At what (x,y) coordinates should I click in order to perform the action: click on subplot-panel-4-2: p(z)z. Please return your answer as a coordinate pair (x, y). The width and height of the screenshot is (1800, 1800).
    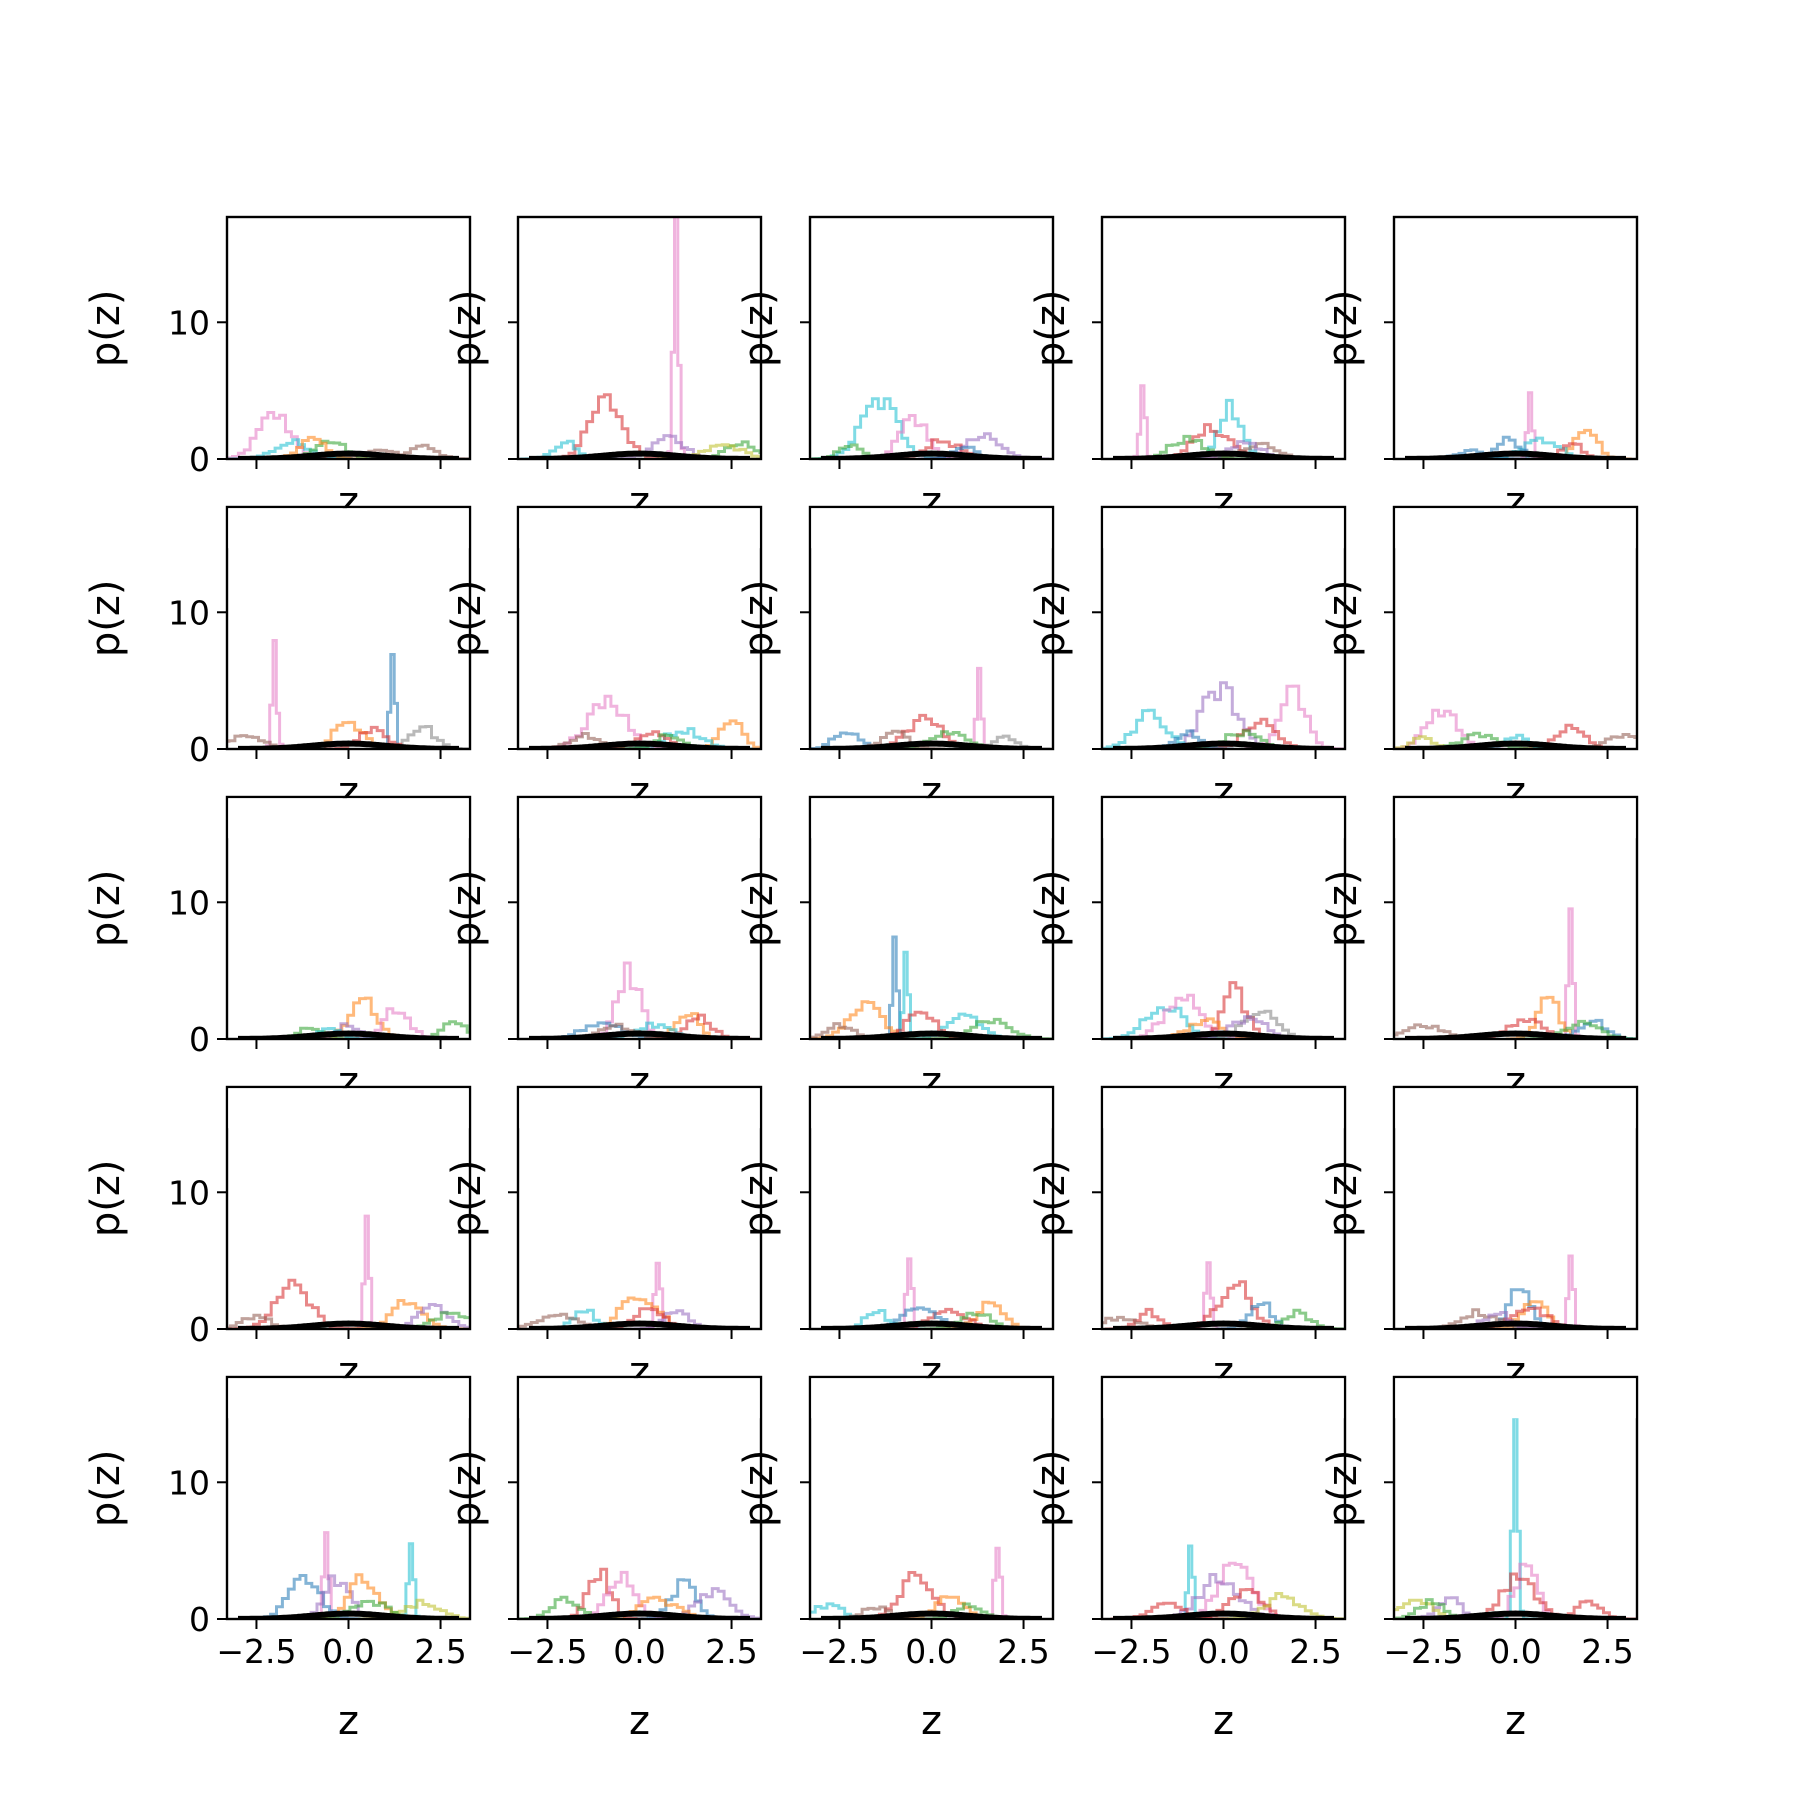
    Looking at the image, I should click on (603, 1240).